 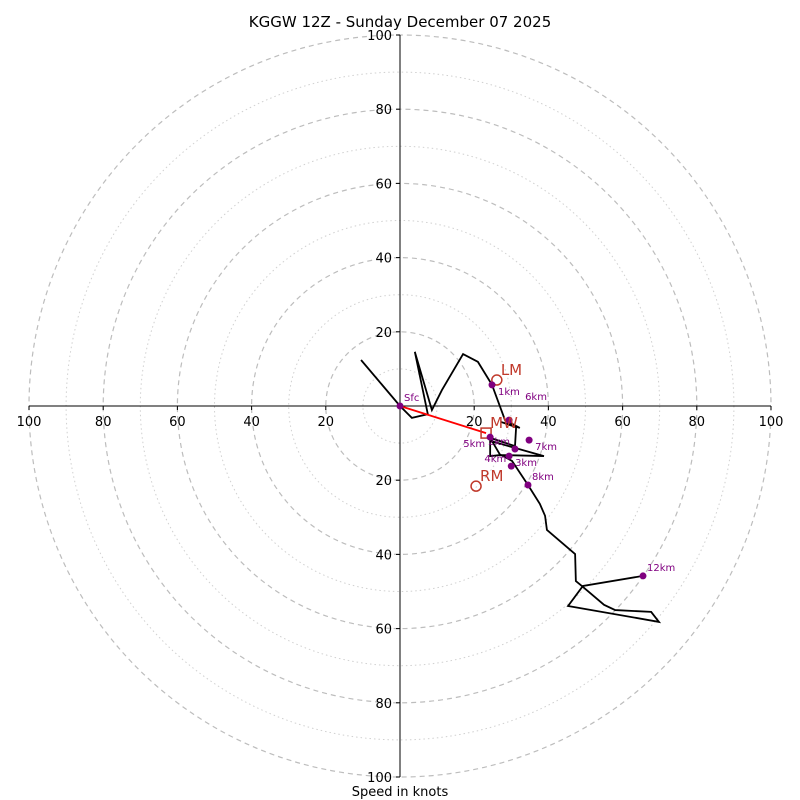 I want to click on height-label: 6km, so click(x=536, y=397).